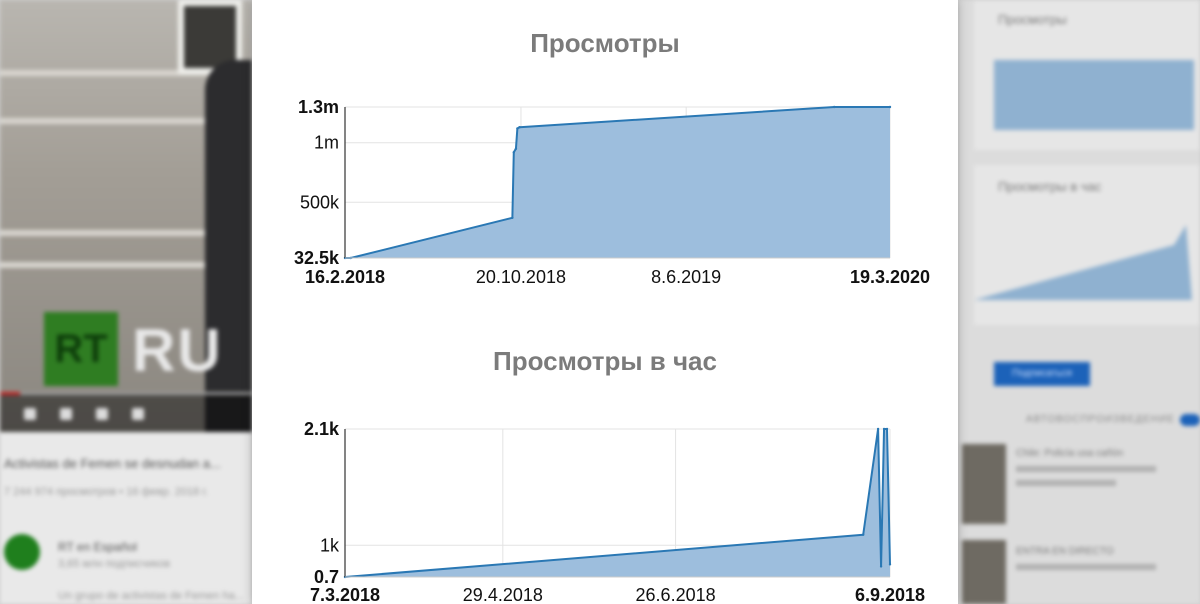 The width and height of the screenshot is (1200, 604). I want to click on hourly-y-tick-label: 0.7, so click(326, 577).